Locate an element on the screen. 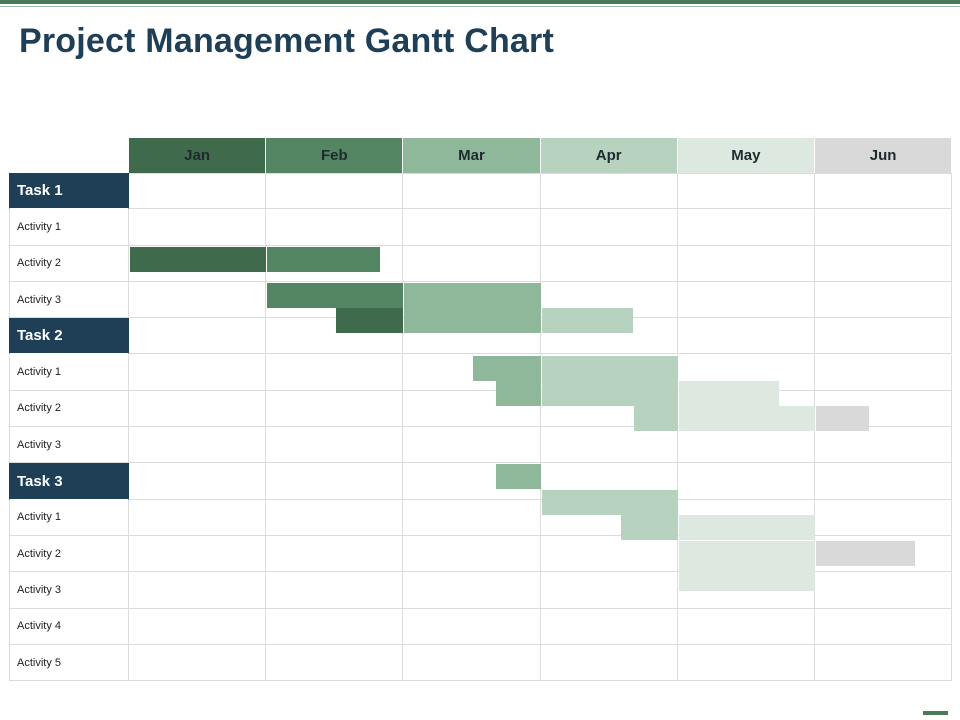 The height and width of the screenshot is (720, 960). month-header-may: May is located at coordinates (746, 155).